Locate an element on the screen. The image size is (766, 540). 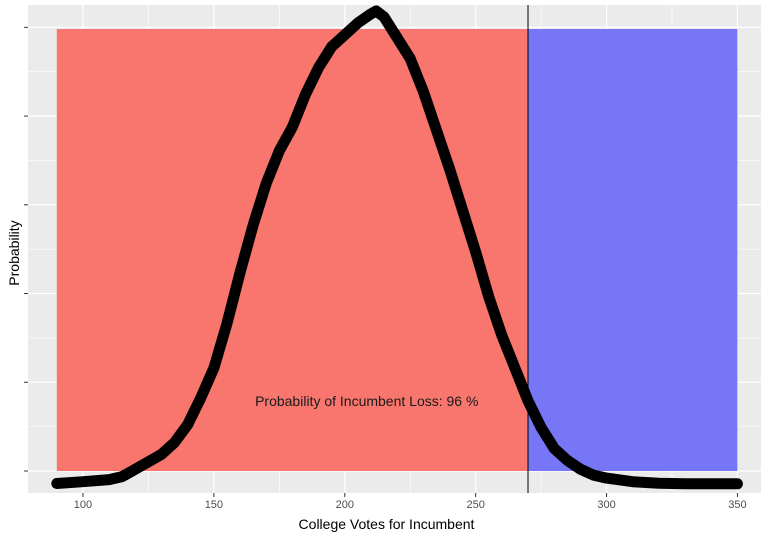
x-axis-title: College Votes for Incumbent is located at coordinates (387, 524).